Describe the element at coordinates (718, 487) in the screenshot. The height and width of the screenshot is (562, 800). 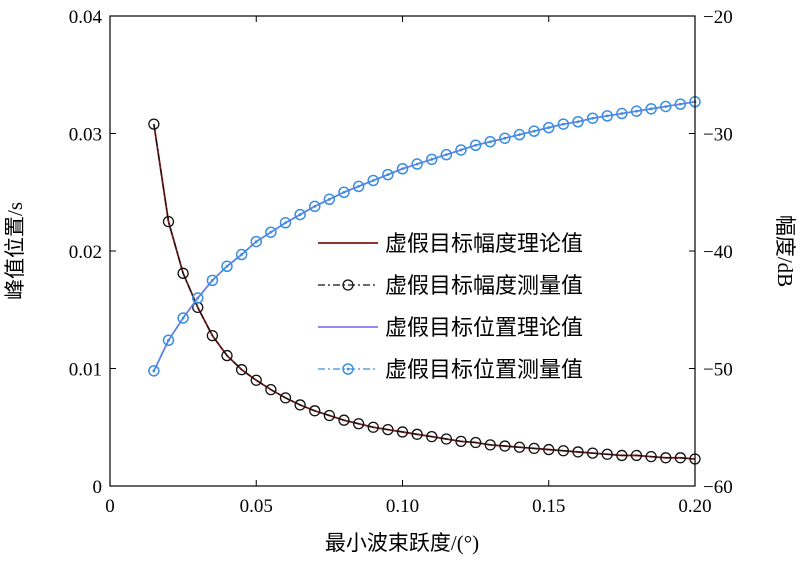
I see `y-right-tick-label: −60` at that location.